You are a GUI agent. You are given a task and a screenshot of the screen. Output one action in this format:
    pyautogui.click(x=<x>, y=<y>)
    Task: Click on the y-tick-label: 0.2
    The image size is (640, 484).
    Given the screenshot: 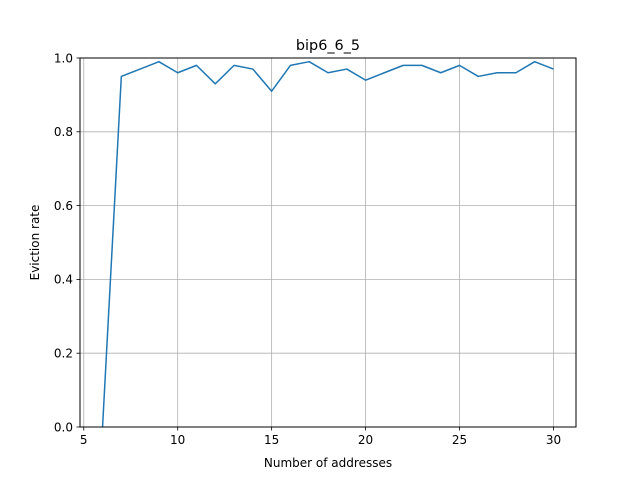 What is the action you would take?
    pyautogui.click(x=63, y=354)
    